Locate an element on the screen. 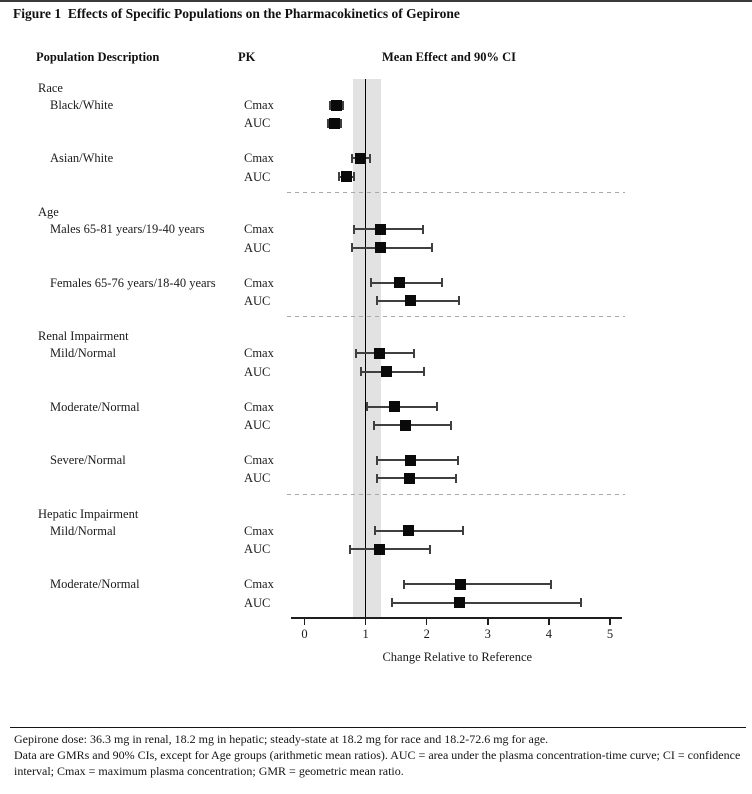  x-axis is located at coordinates (456, 618).